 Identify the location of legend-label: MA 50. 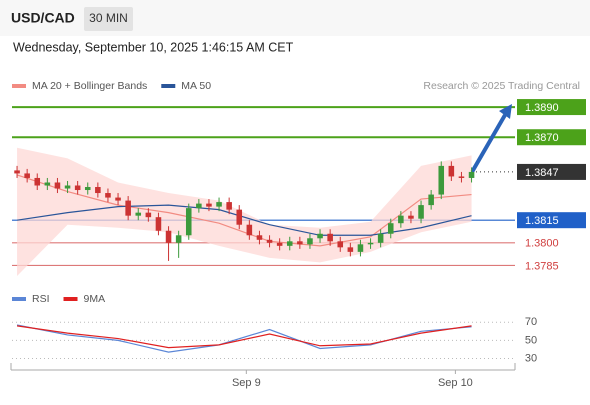
(196, 86).